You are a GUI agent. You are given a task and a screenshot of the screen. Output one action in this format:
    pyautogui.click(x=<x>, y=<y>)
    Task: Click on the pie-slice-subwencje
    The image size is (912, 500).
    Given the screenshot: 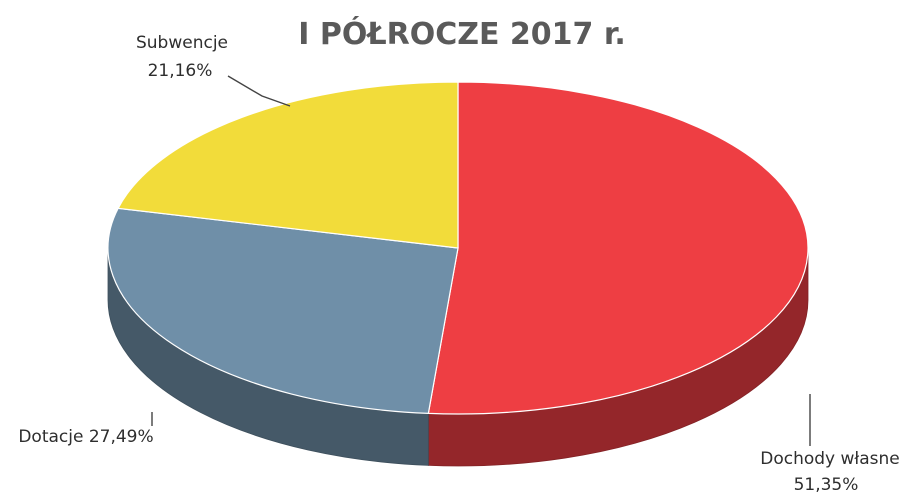 What is the action you would take?
    pyautogui.click(x=288, y=165)
    